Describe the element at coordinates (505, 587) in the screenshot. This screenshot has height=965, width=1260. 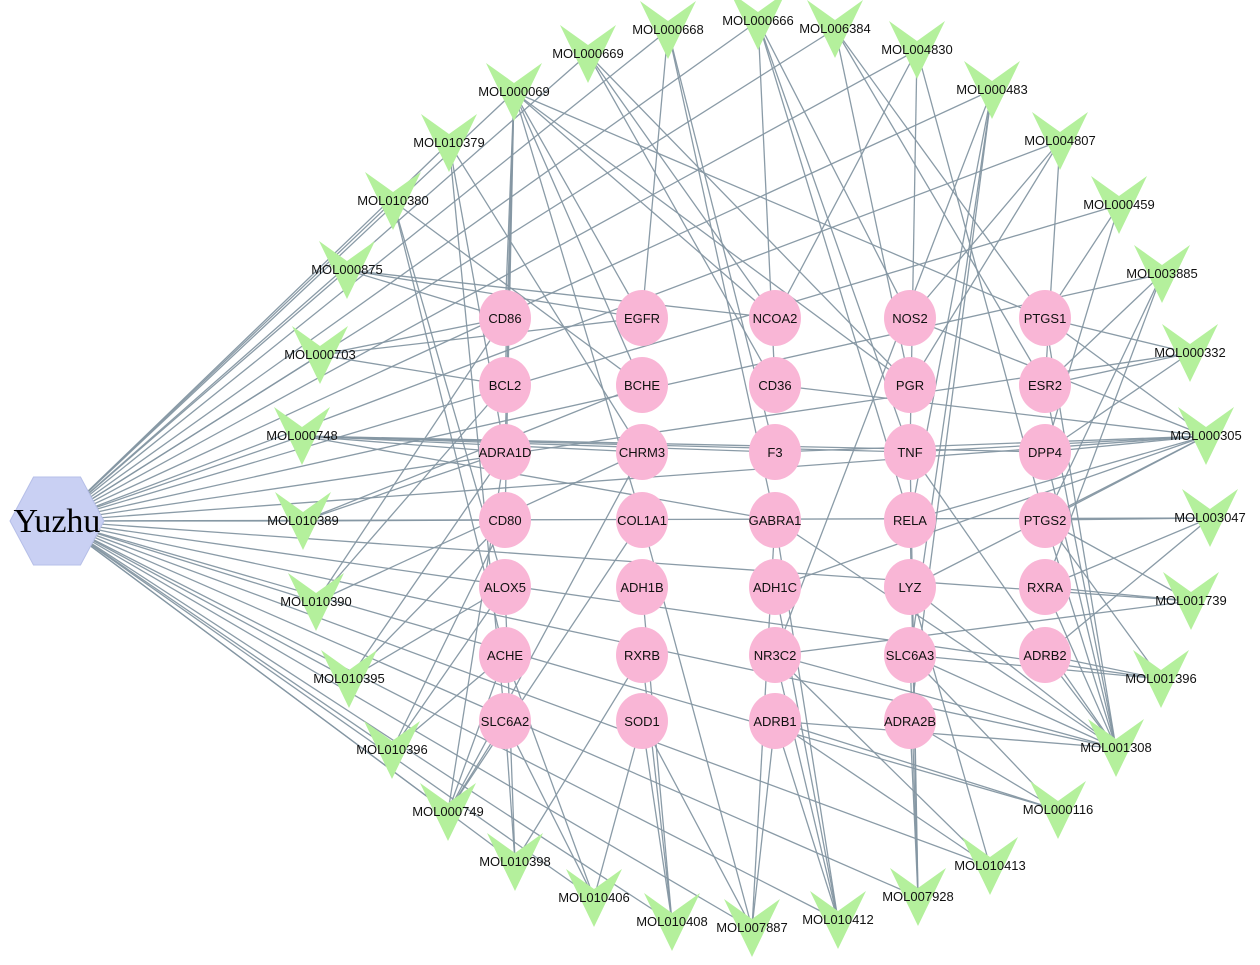
I see `target-node-ALOX5` at that location.